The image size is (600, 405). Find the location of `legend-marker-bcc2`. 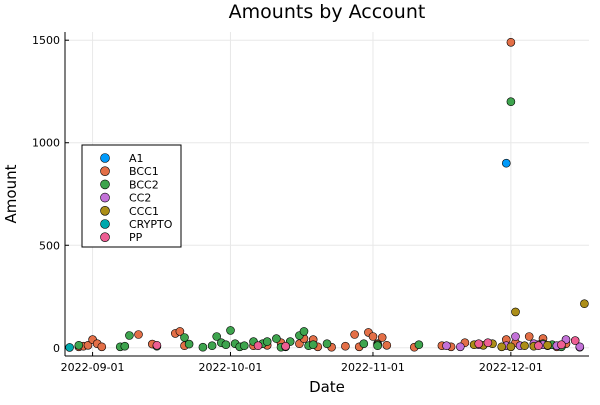

legend-marker-bcc2 is located at coordinates (105, 184).